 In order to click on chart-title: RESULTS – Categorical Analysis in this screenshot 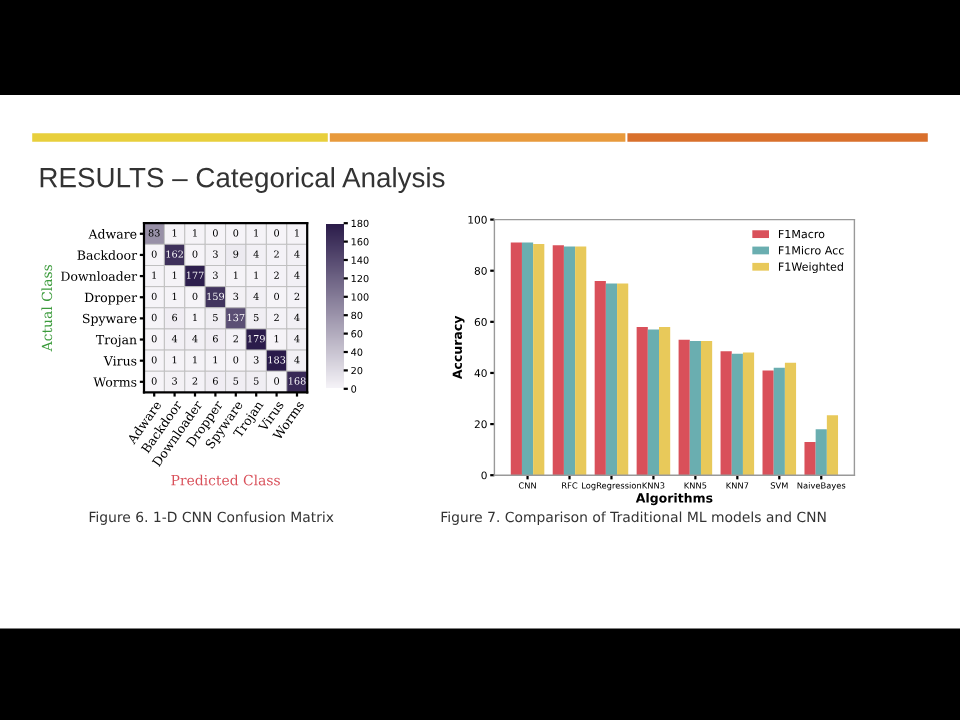, I will do `click(242, 180)`.